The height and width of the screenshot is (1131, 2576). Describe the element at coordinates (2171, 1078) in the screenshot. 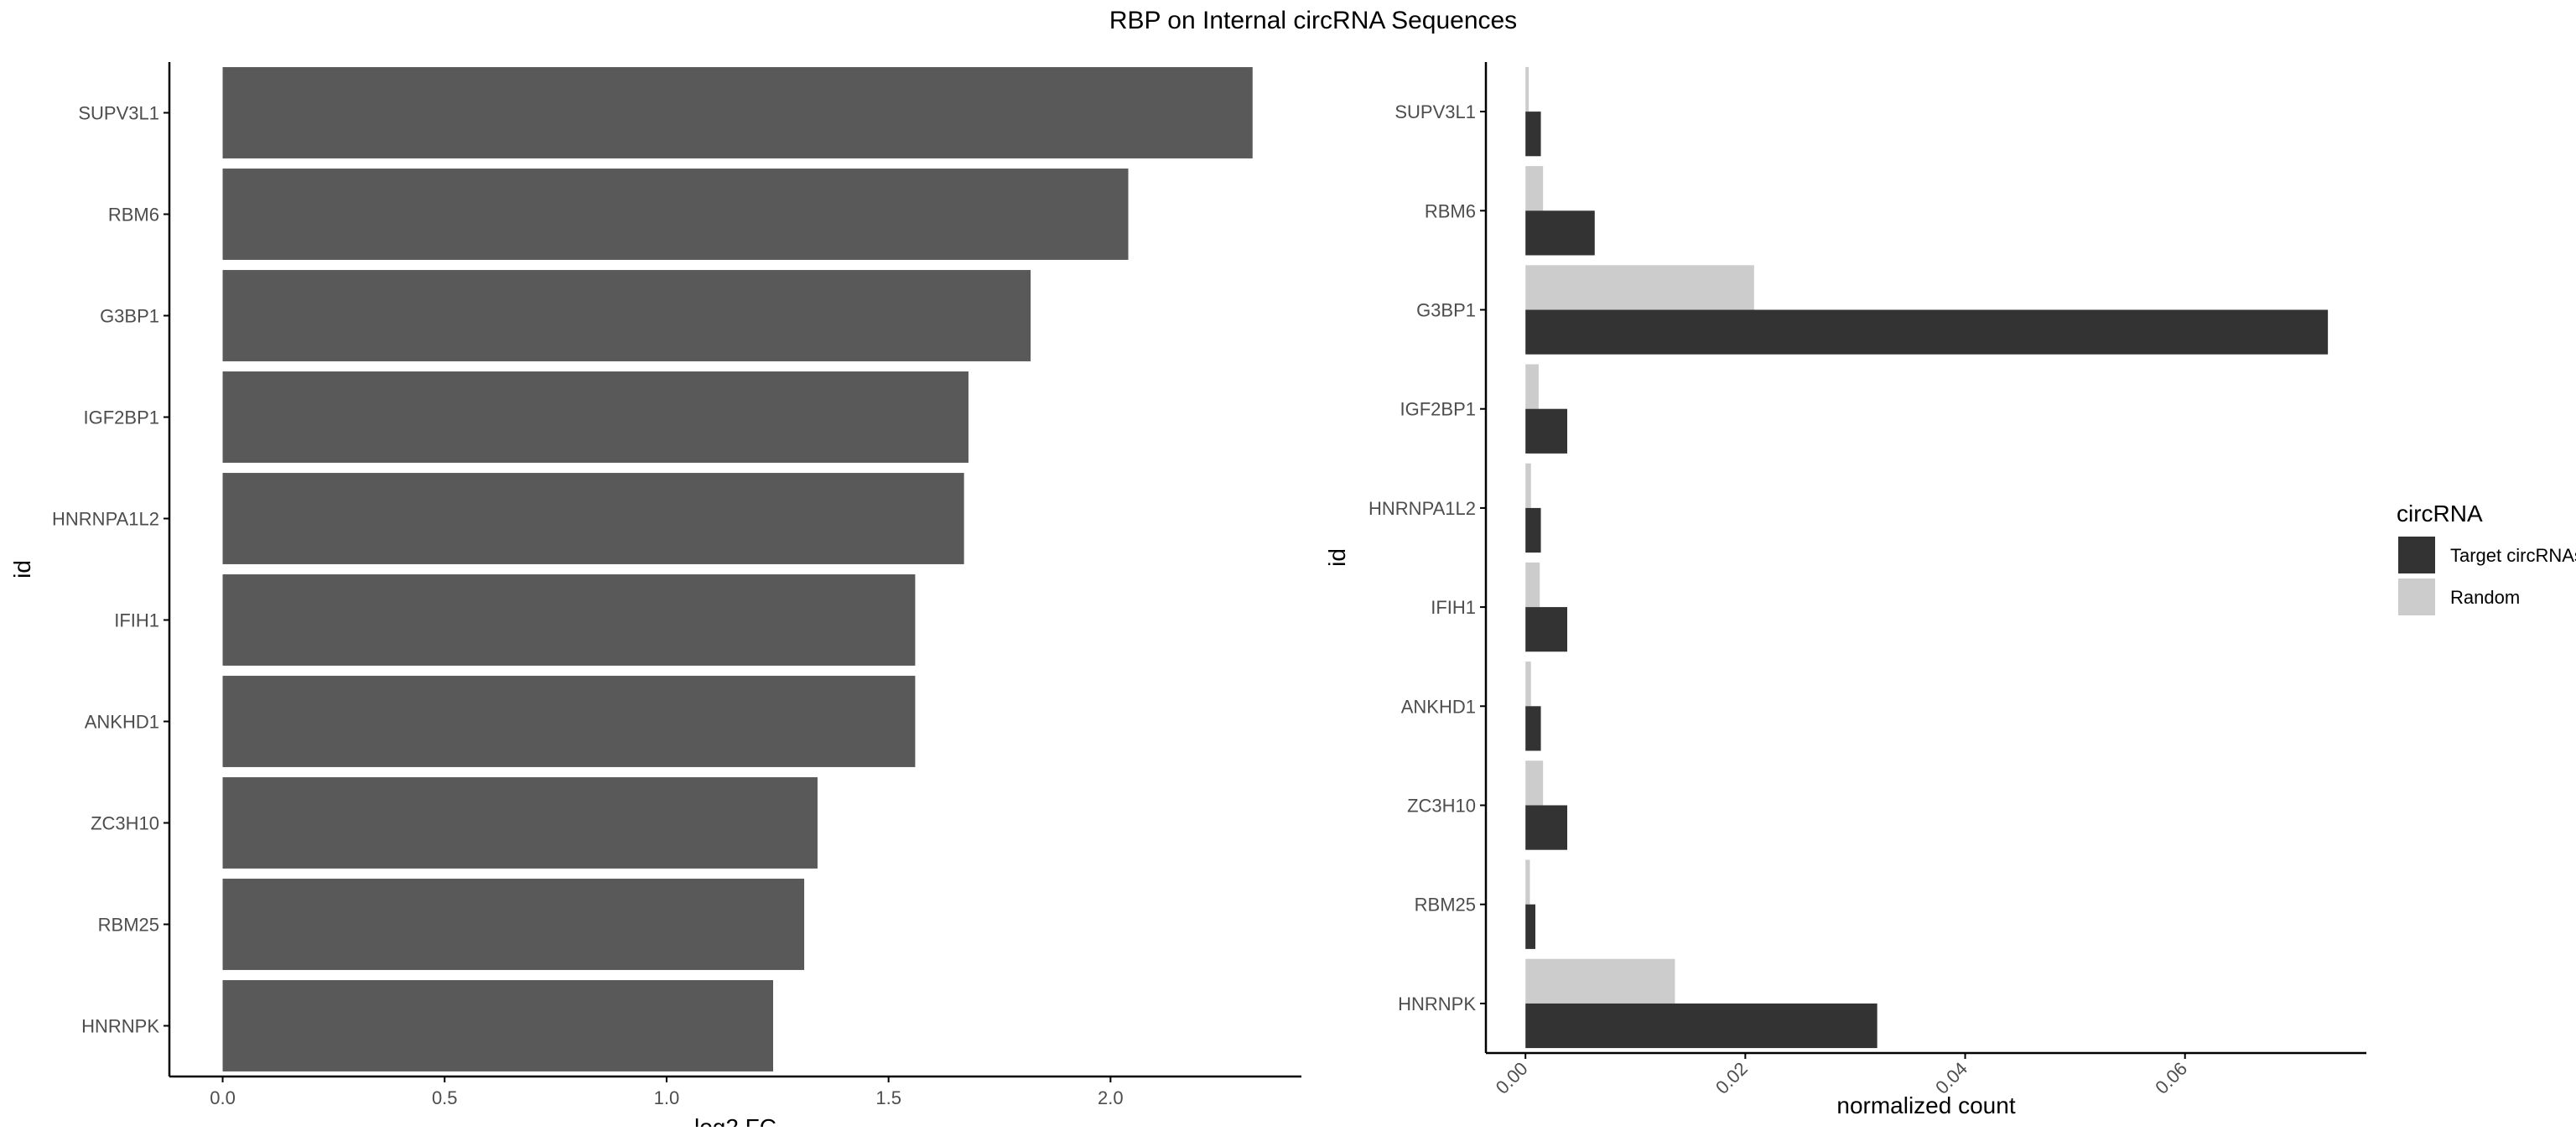

I see `x-tick-label: 0.06` at that location.